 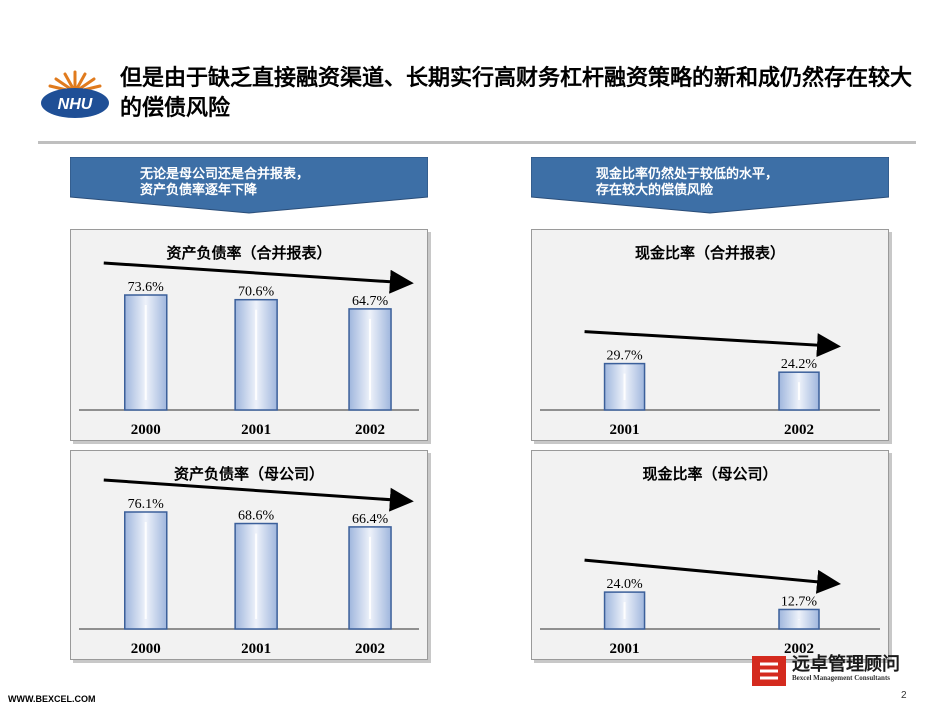 I want to click on brand-name: 远卓管理顾问, so click(x=846, y=664).